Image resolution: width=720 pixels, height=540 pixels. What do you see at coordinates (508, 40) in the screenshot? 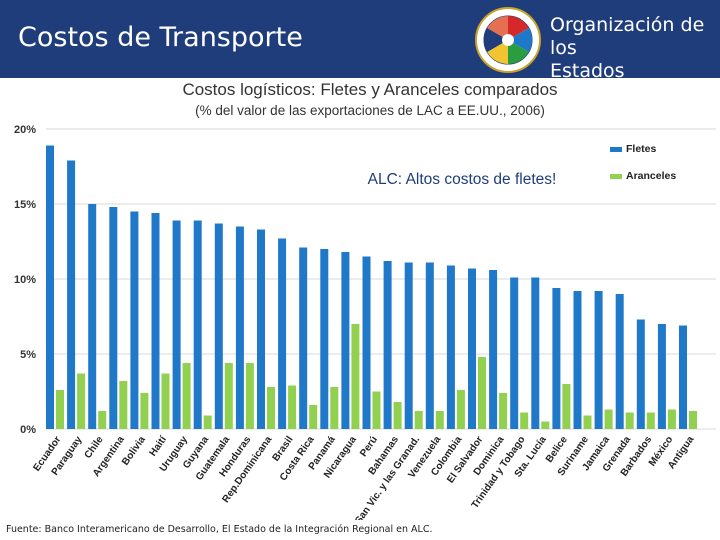
I see `oas-seal-icon` at bounding box center [508, 40].